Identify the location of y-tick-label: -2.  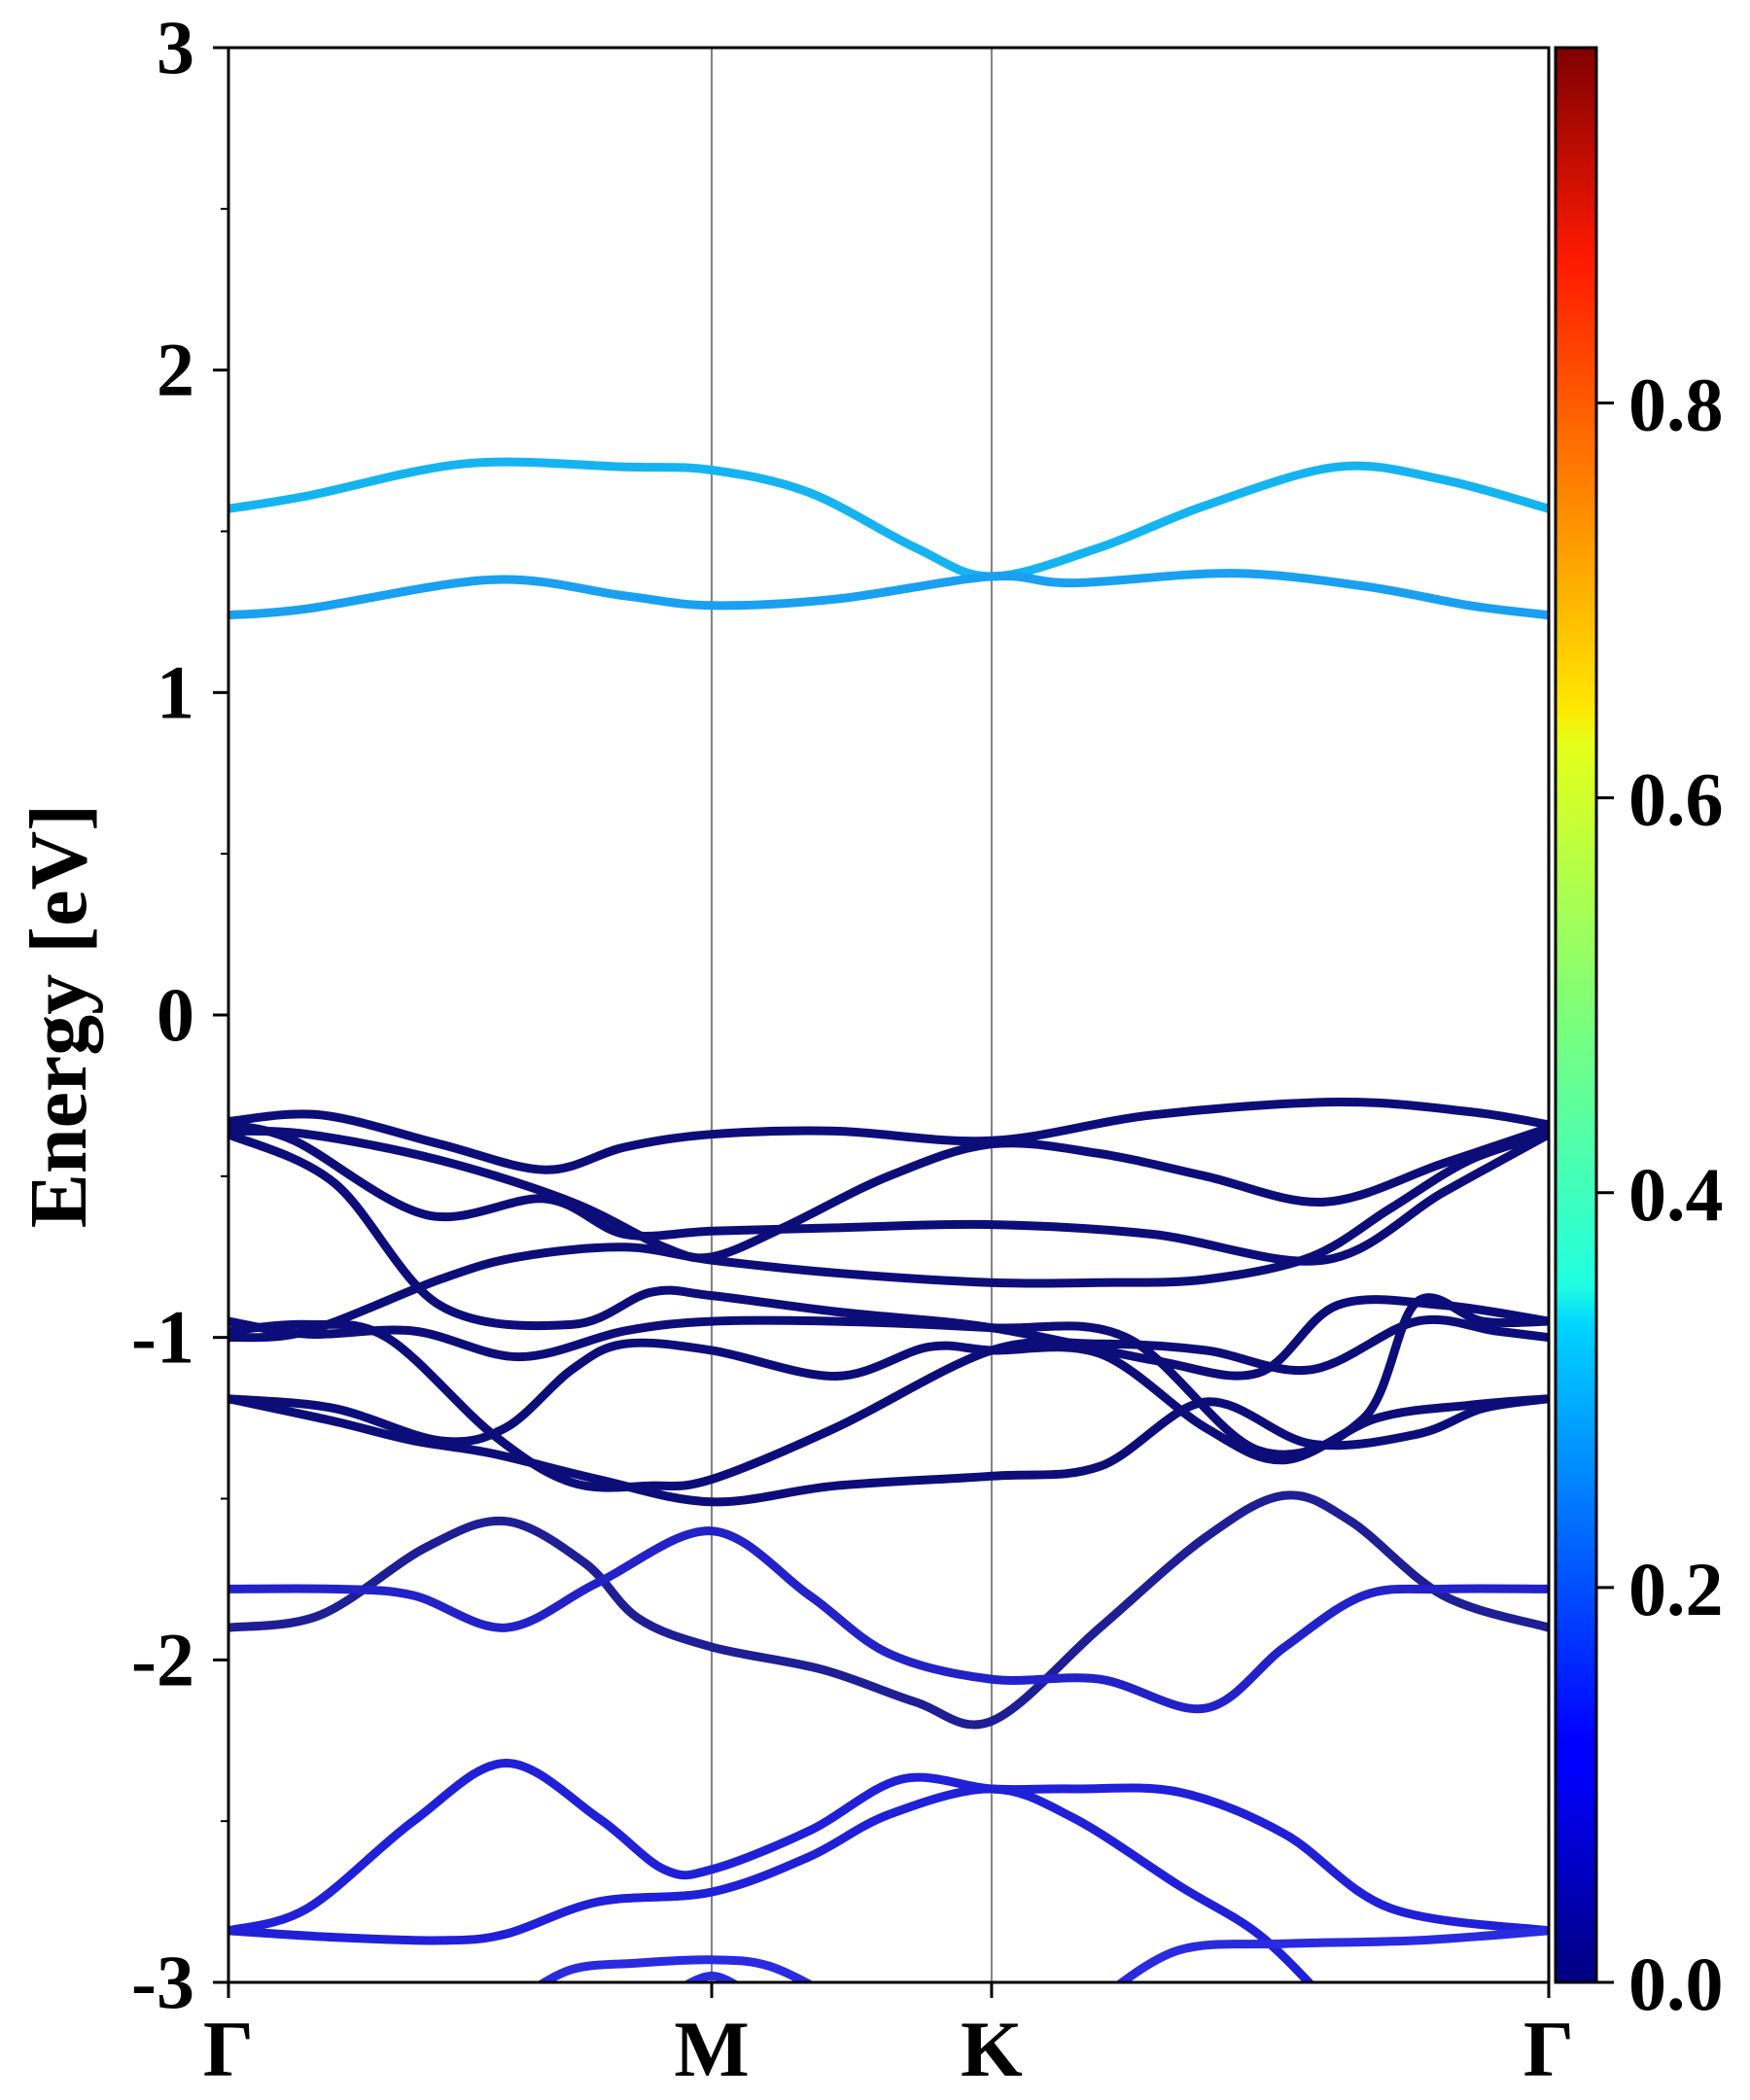
(162, 1659).